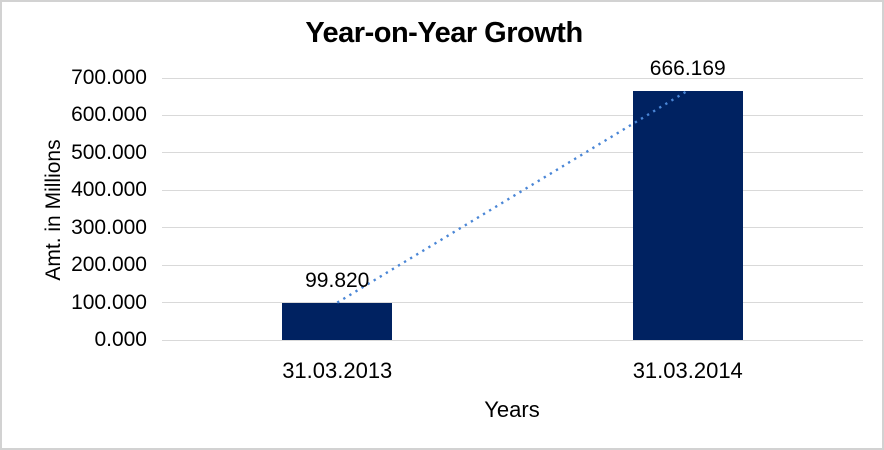 The image size is (884, 450). What do you see at coordinates (337, 321) in the screenshot?
I see `bar-31.03.2013` at bounding box center [337, 321].